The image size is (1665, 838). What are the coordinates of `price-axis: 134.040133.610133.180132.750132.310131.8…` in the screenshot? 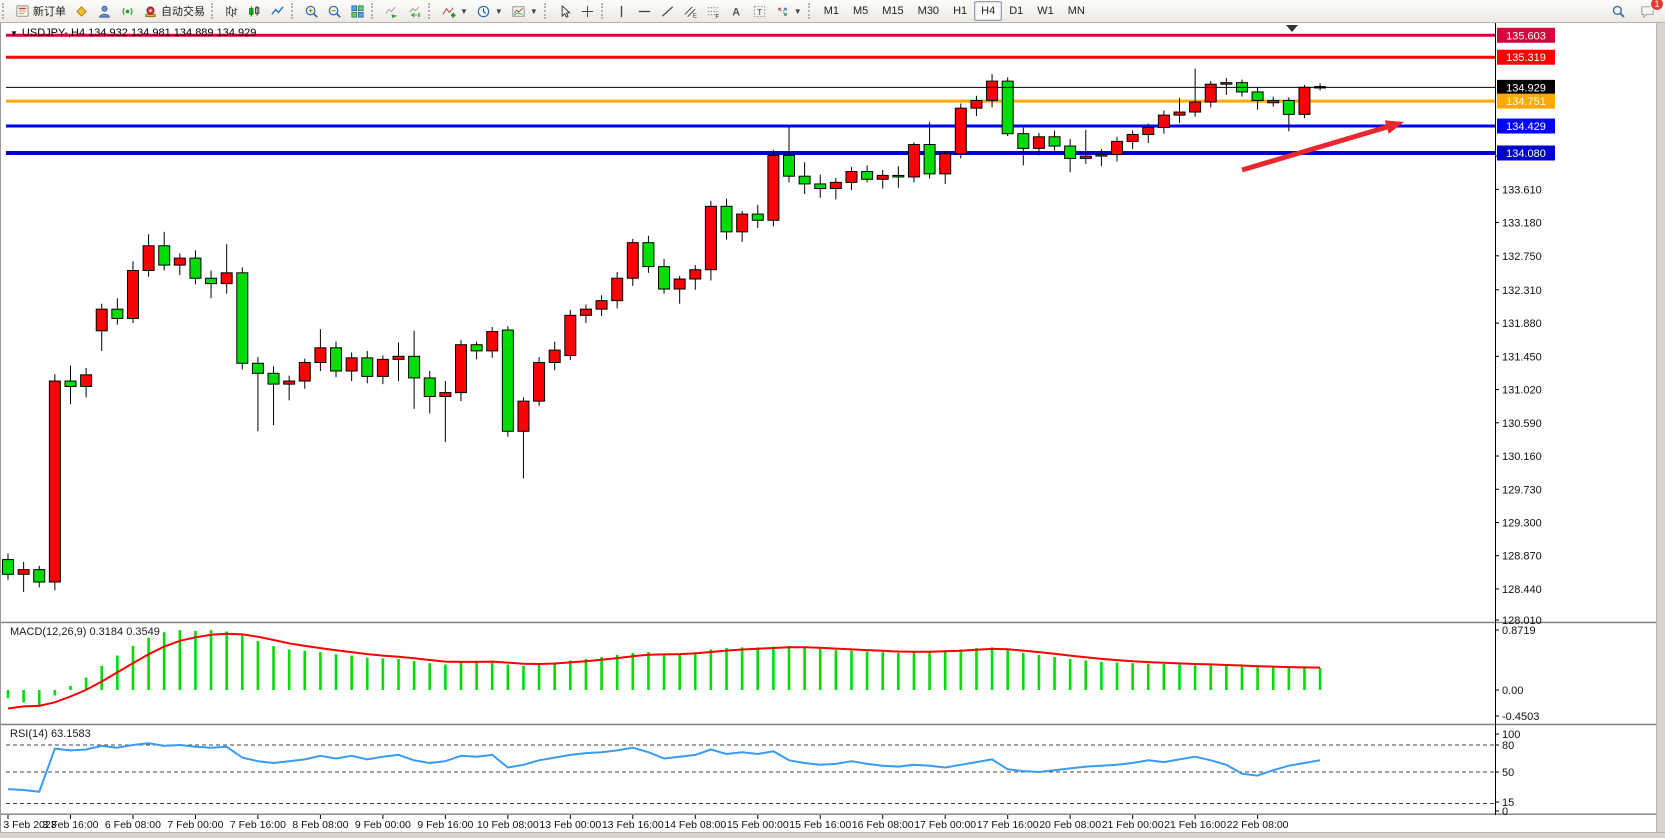 It's located at (1518, 389).